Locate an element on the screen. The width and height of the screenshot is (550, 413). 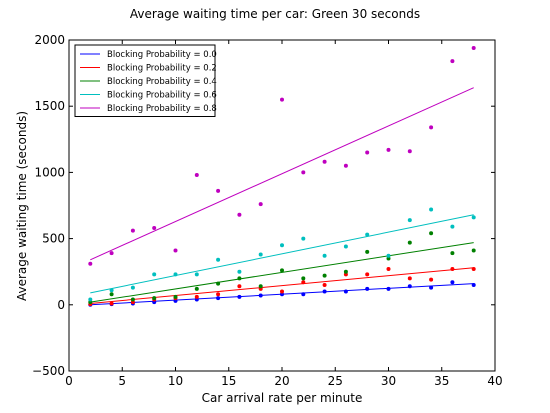
legend-label: Blocking Probability = 0.4 is located at coordinates (162, 82).